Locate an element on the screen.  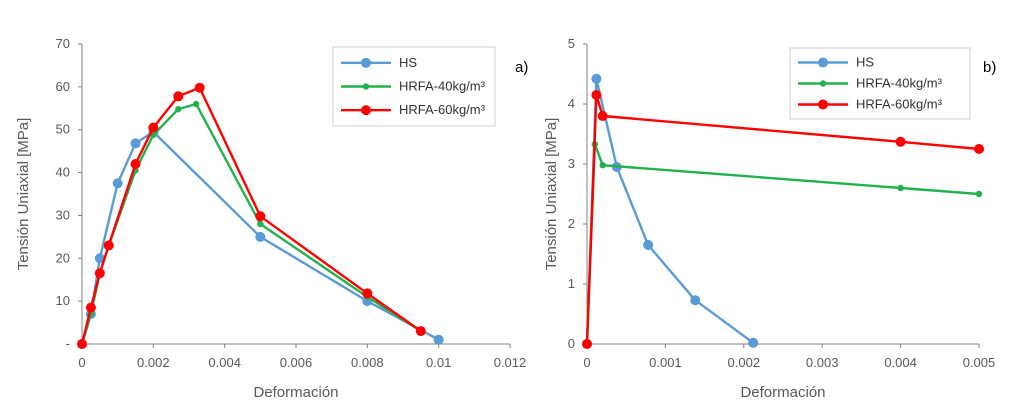
y-tick-label: 50 is located at coordinates (63, 129).